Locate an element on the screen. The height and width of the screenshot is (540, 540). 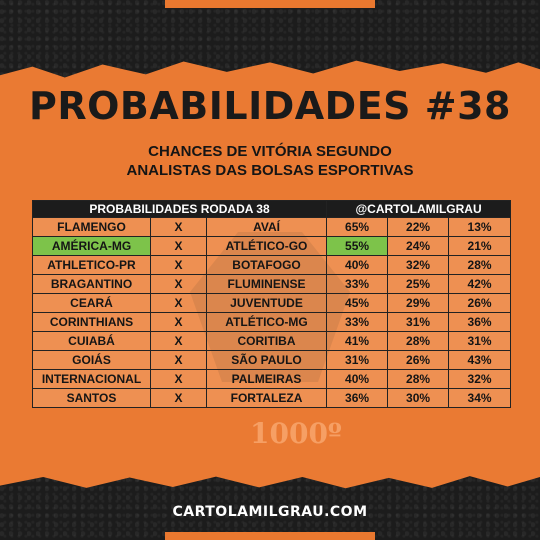
table-row: CUIABÁ X CORITIBA 41% 28% 31% is located at coordinates (272, 341).